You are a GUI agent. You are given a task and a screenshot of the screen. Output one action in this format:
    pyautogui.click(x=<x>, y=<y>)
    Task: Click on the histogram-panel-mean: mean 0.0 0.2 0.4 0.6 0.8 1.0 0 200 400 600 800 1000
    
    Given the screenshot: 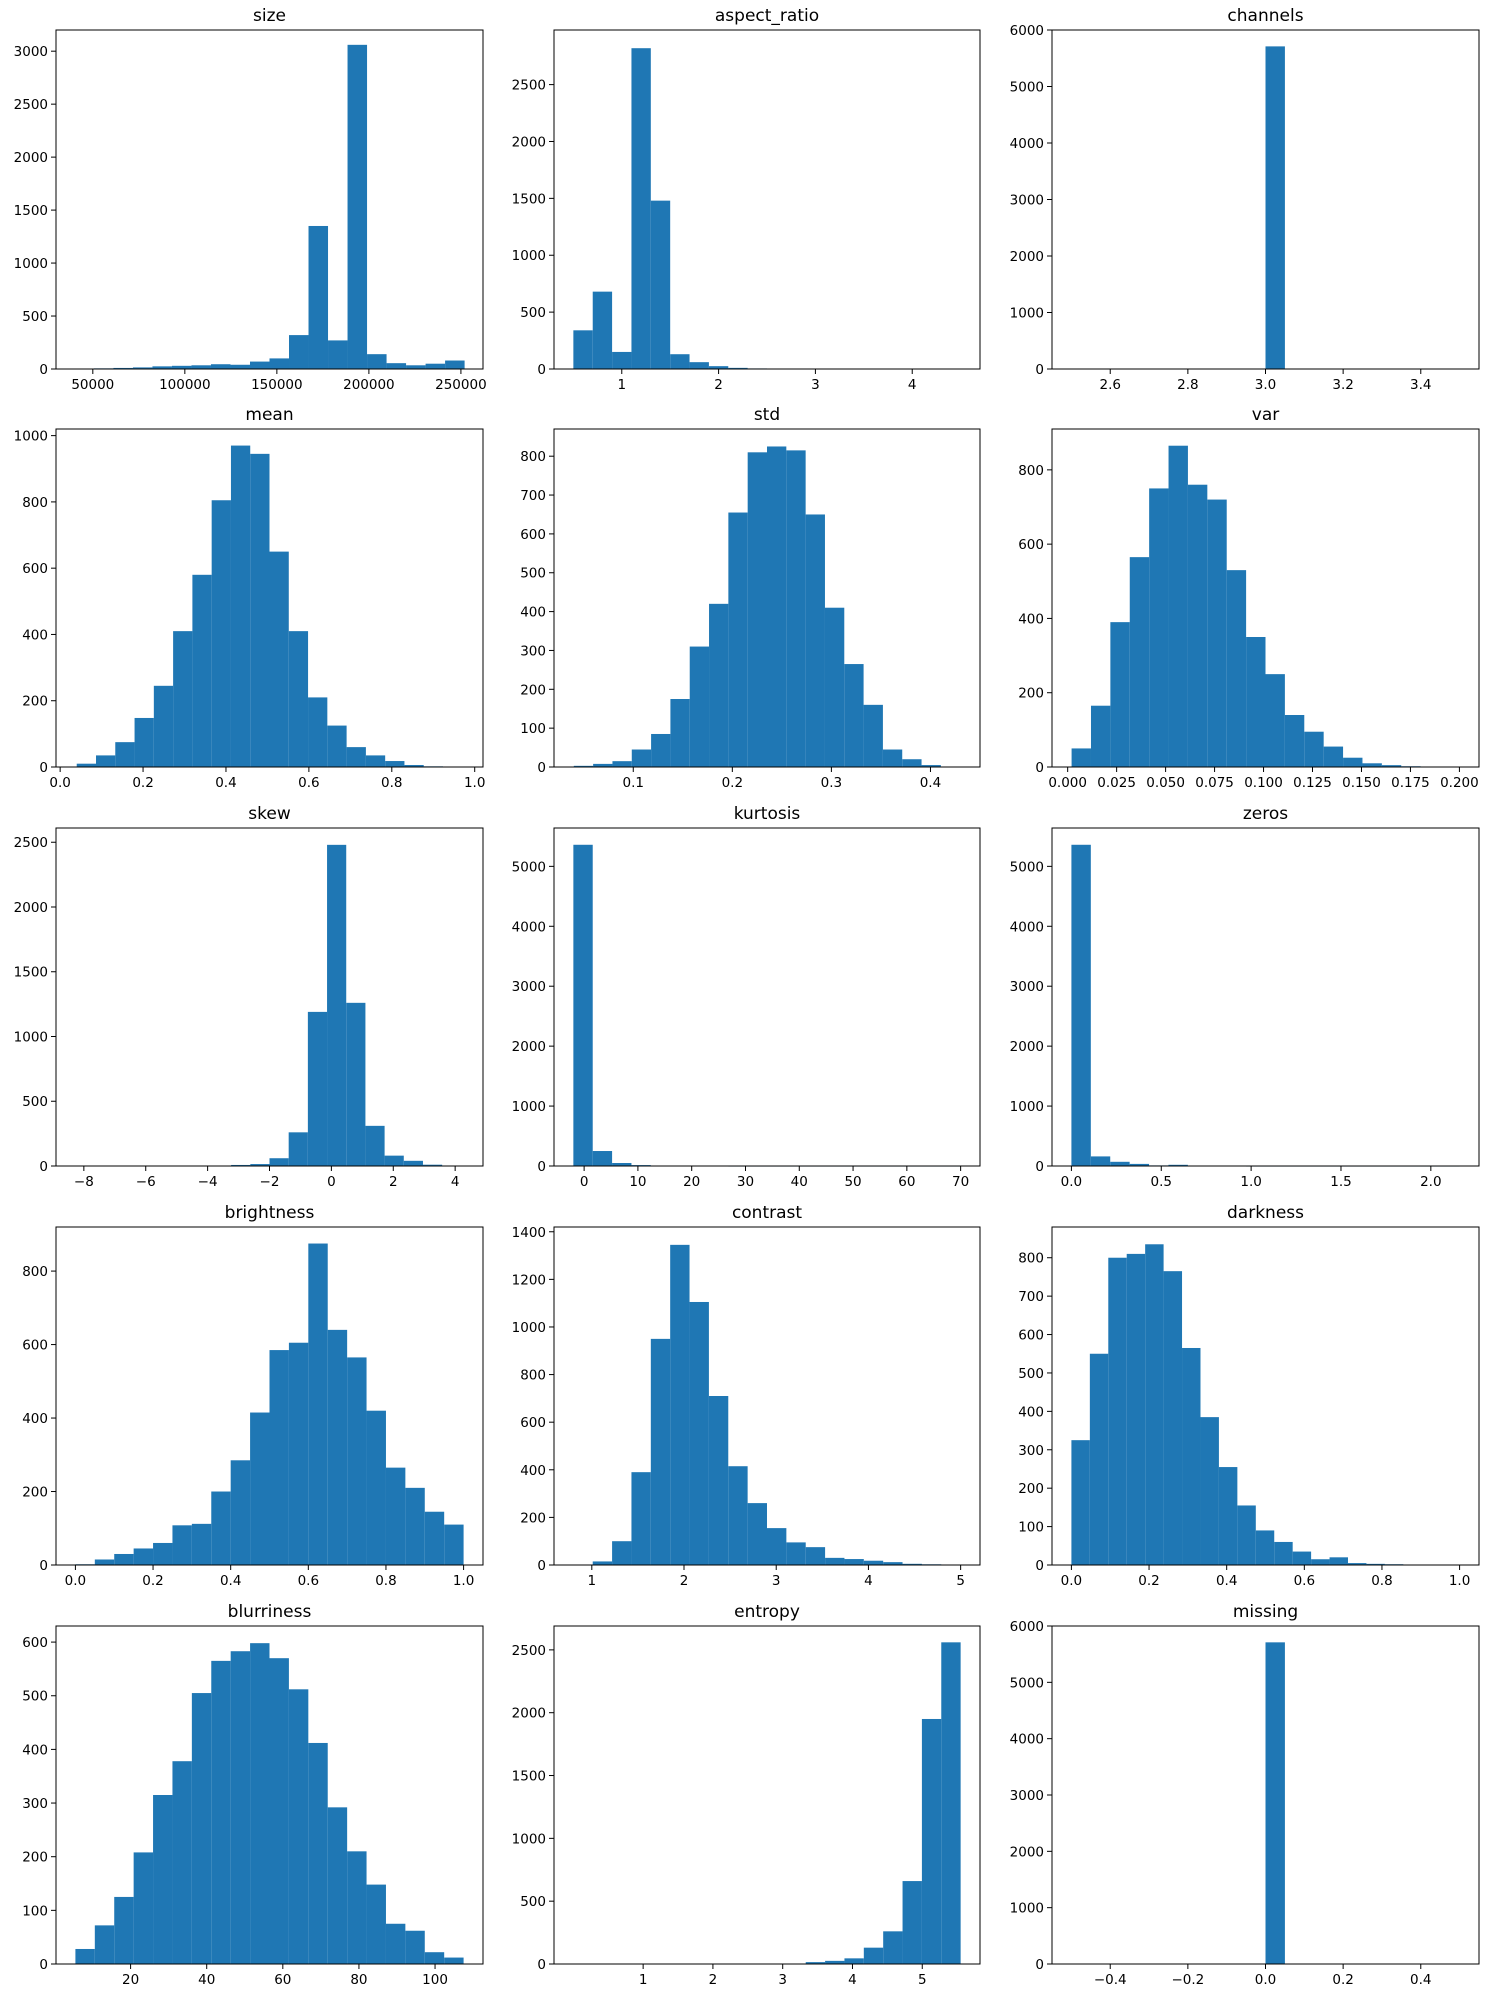 What is the action you would take?
    pyautogui.click(x=245, y=598)
    